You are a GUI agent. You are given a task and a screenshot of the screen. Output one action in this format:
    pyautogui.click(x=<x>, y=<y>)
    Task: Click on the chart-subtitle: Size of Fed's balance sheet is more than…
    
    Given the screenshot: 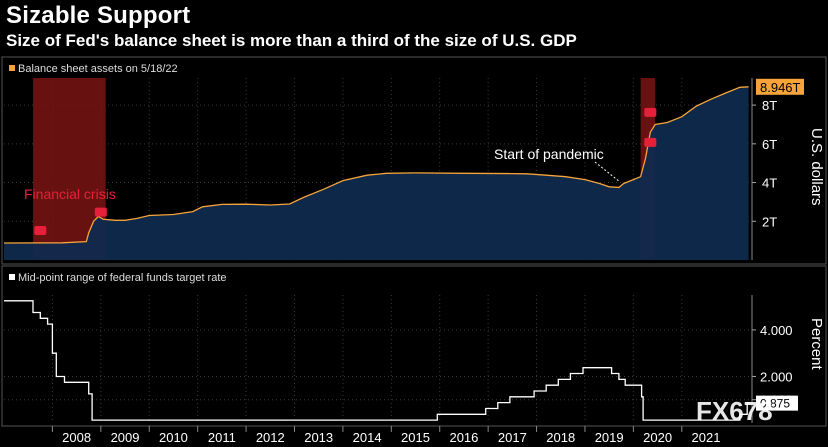 What is the action you would take?
    pyautogui.click(x=291, y=40)
    